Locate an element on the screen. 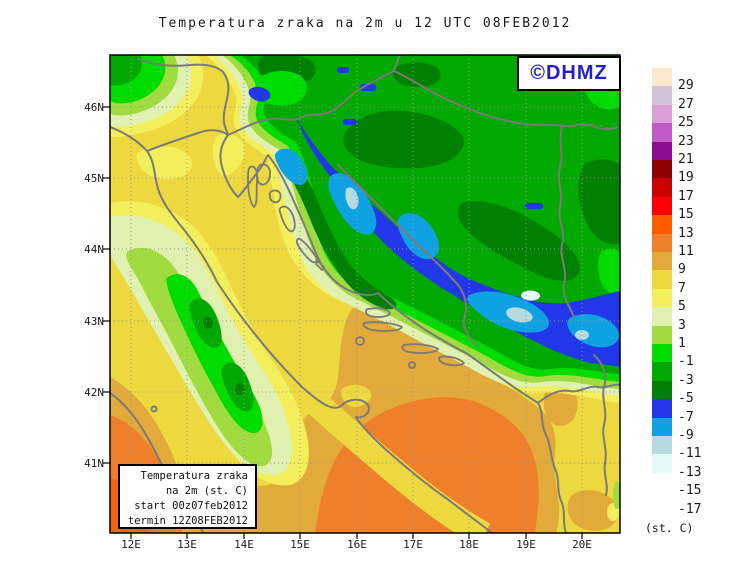  colorbar-label: 27 is located at coordinates (686, 104).